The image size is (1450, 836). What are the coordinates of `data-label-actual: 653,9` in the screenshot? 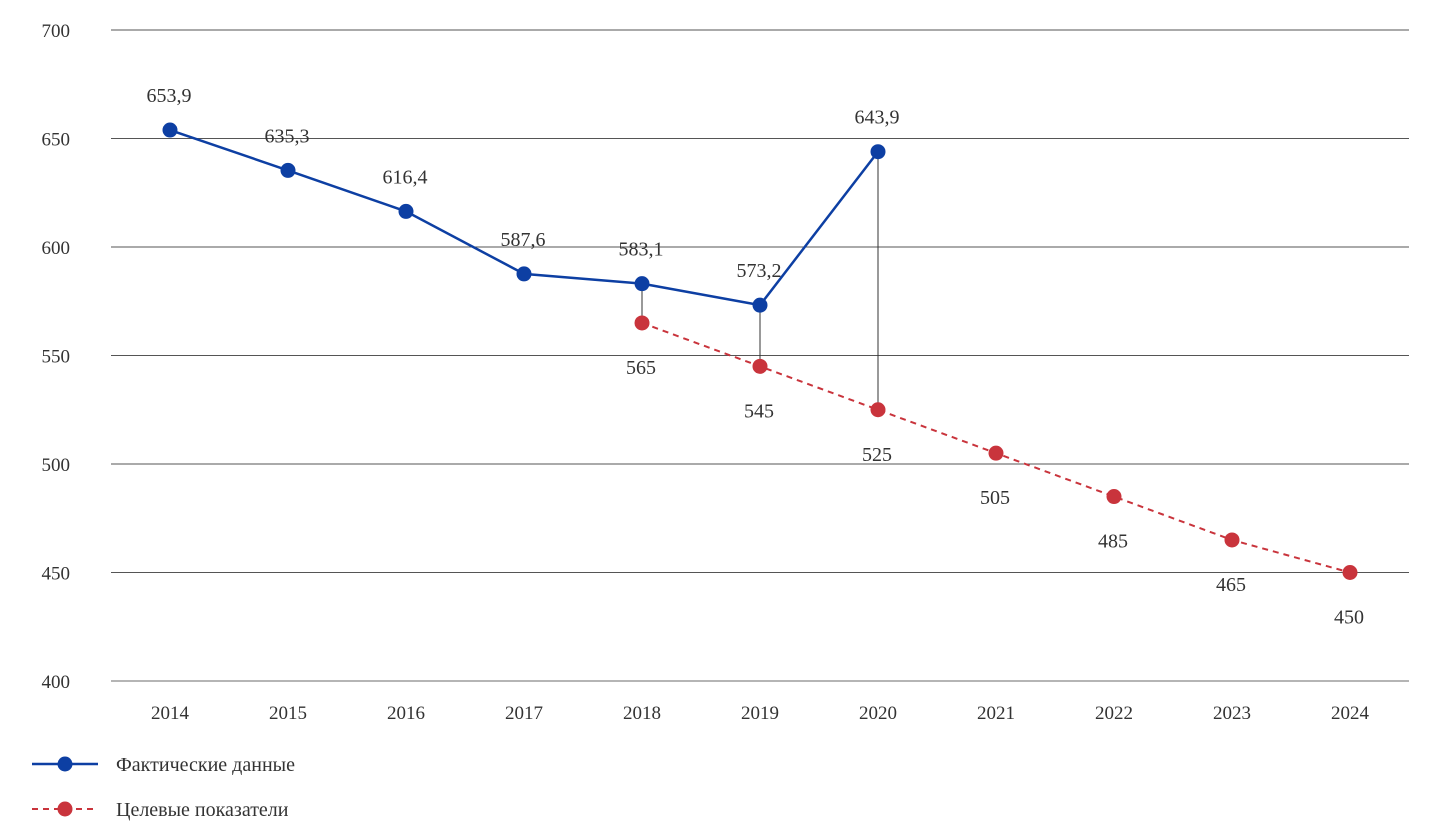 It's located at (169, 96).